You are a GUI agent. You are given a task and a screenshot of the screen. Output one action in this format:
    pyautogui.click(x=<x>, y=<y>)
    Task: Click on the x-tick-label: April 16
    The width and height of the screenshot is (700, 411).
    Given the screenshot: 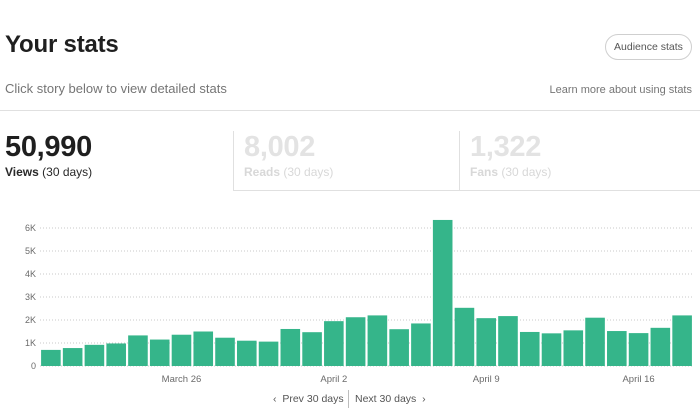 What is the action you would take?
    pyautogui.click(x=638, y=379)
    